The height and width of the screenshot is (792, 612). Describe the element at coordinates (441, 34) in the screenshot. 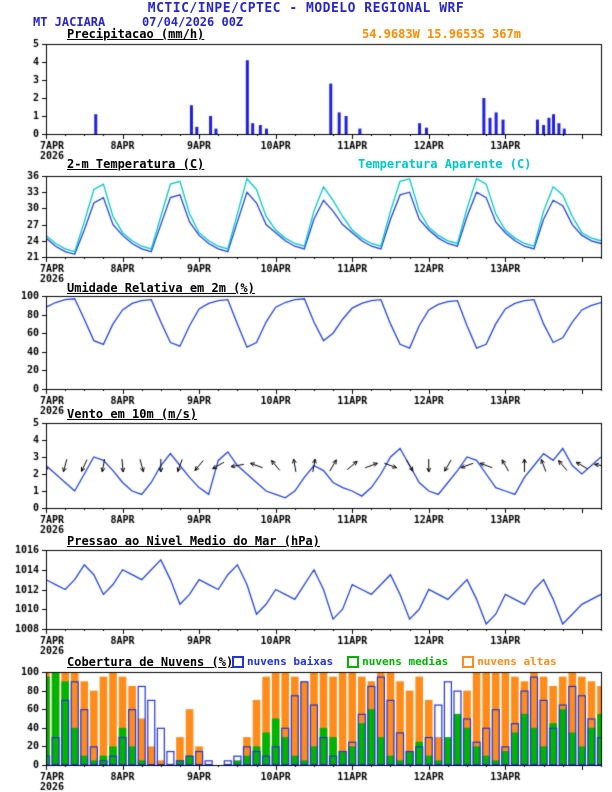

I see `station-coordinates: 54.9683W 15.9653S 367m` at that location.